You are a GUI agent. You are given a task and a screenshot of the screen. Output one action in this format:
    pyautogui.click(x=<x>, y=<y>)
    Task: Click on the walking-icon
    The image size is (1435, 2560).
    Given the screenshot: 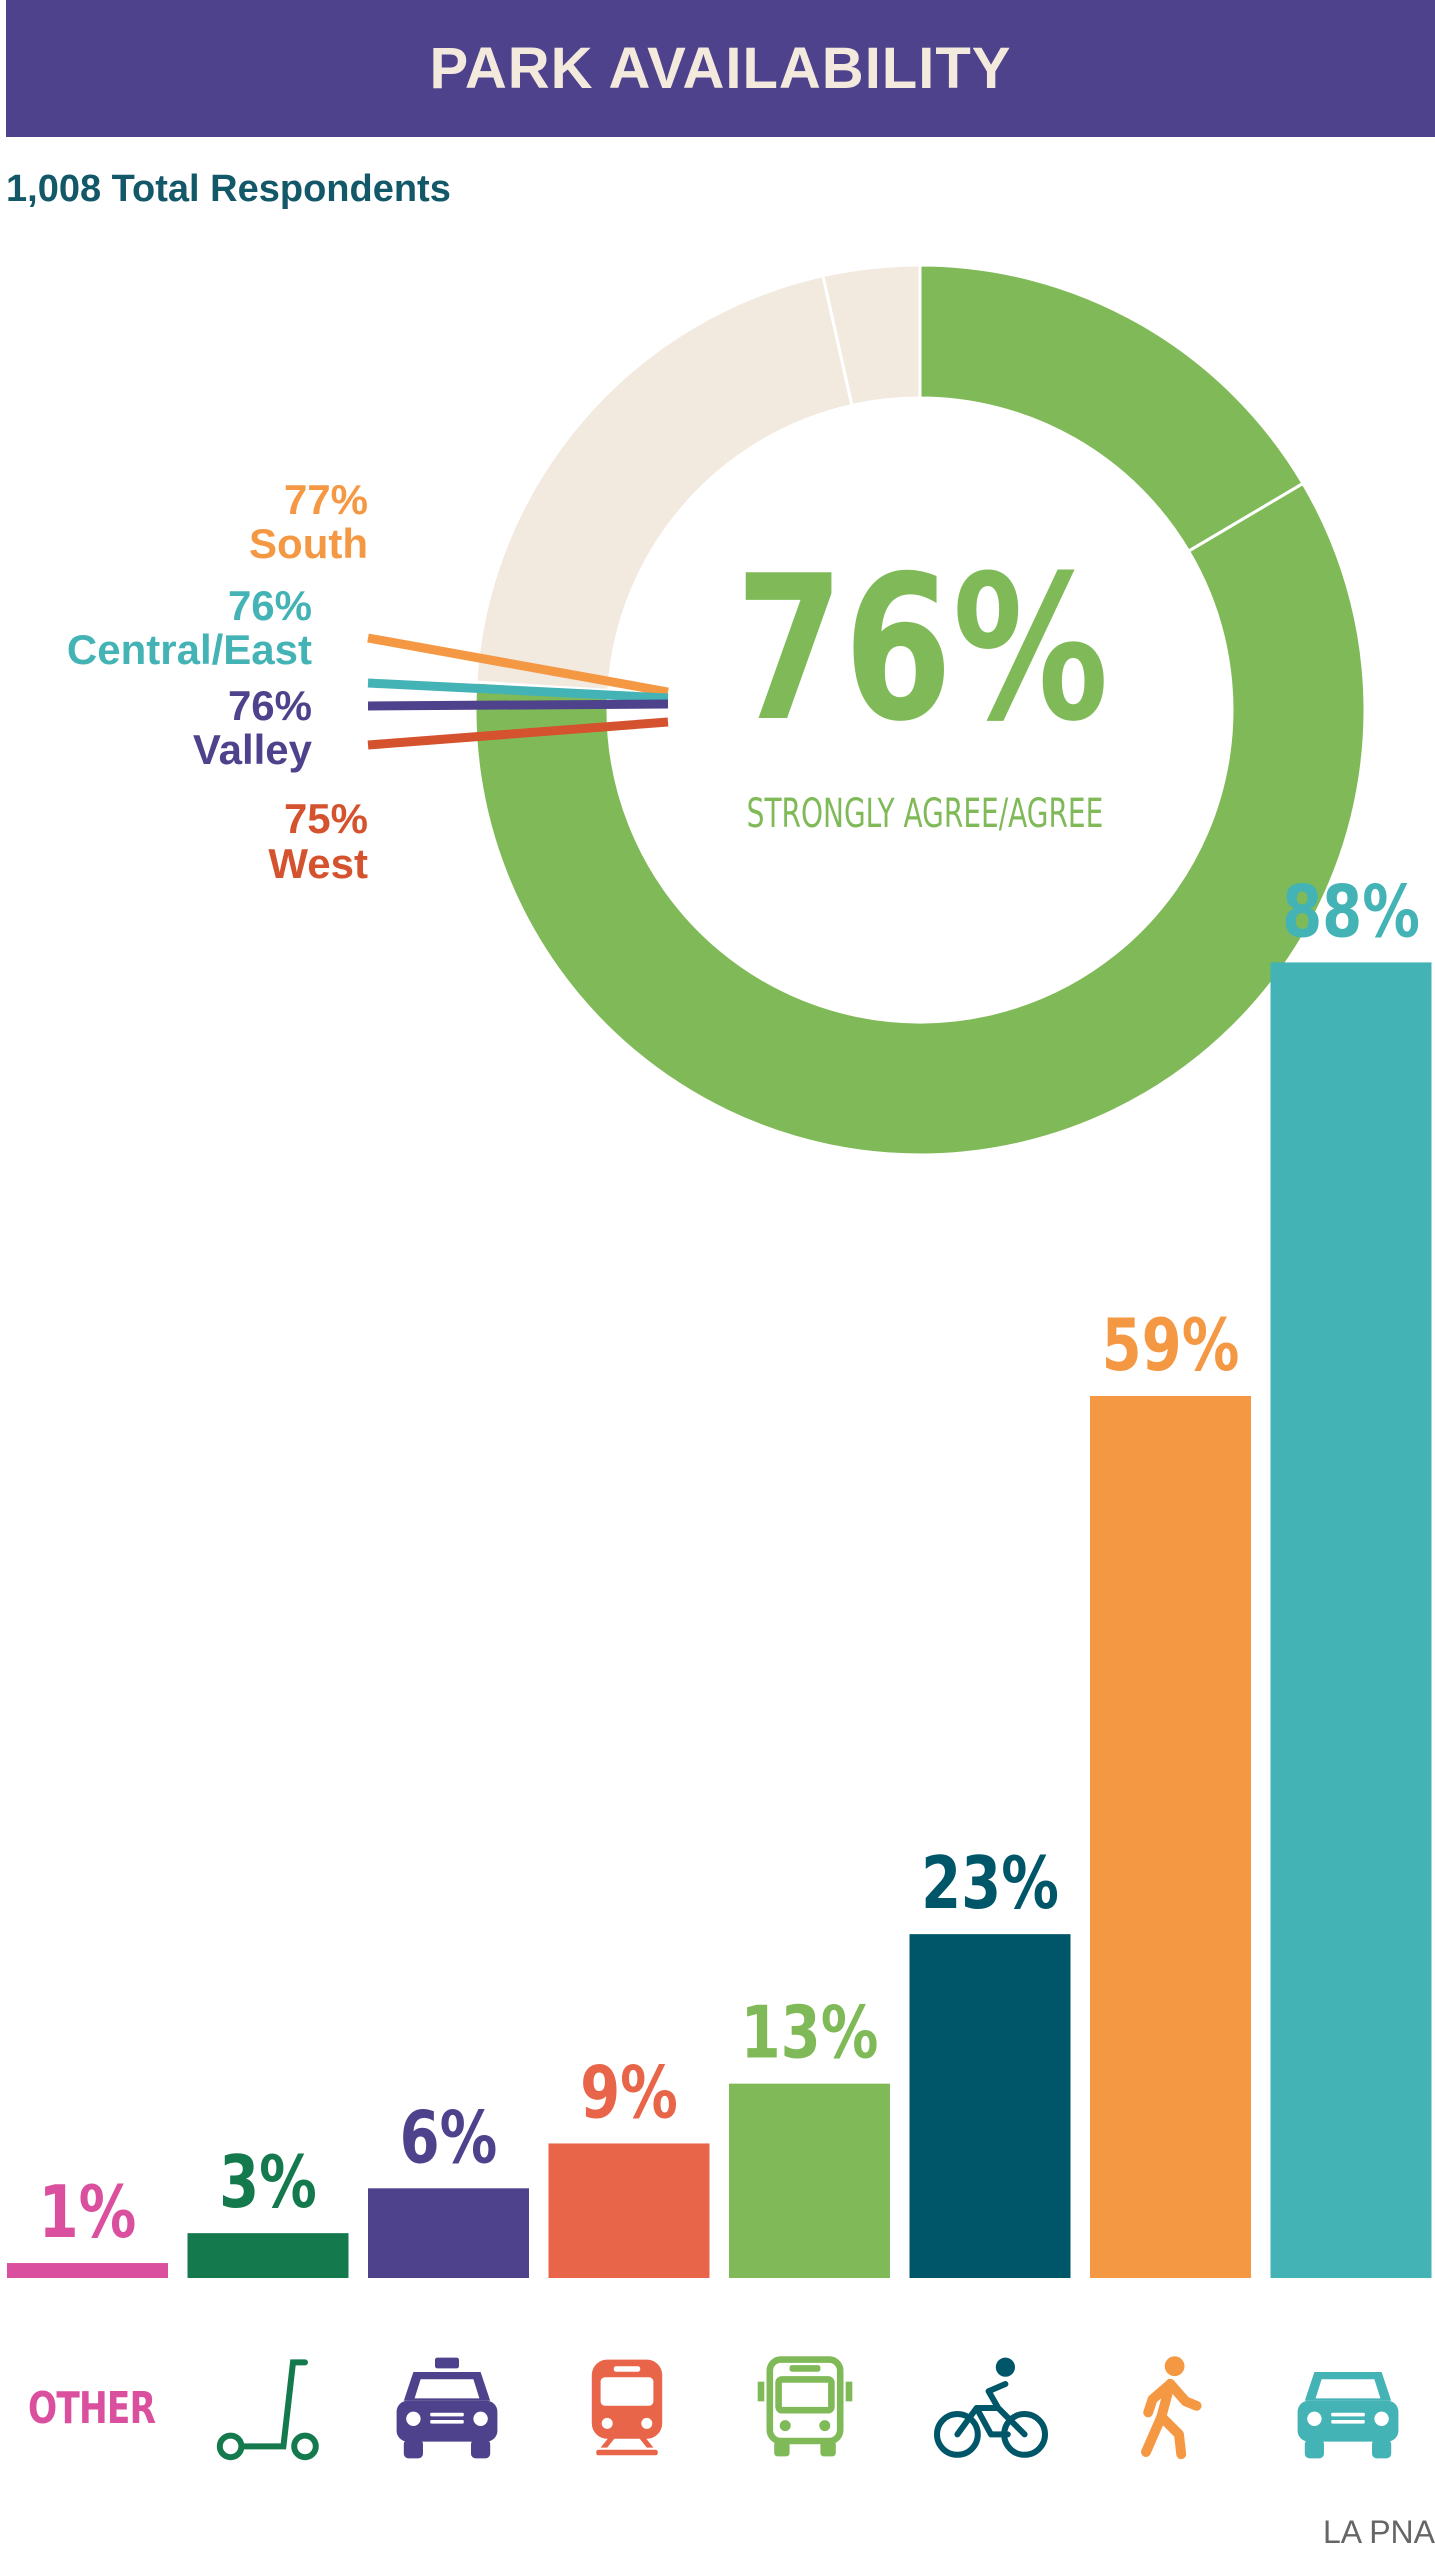 What is the action you would take?
    pyautogui.click(x=1171, y=2408)
    